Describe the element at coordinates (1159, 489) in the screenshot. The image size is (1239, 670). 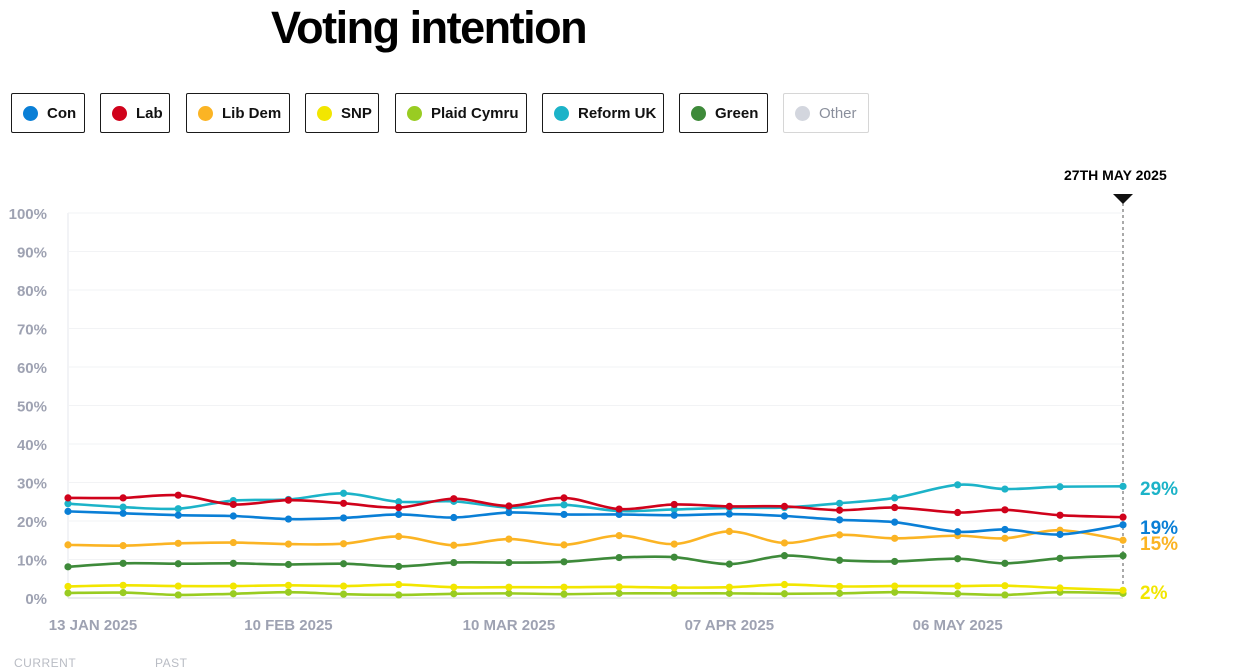
I see `end-value-label-reform-uk: 29%` at that location.